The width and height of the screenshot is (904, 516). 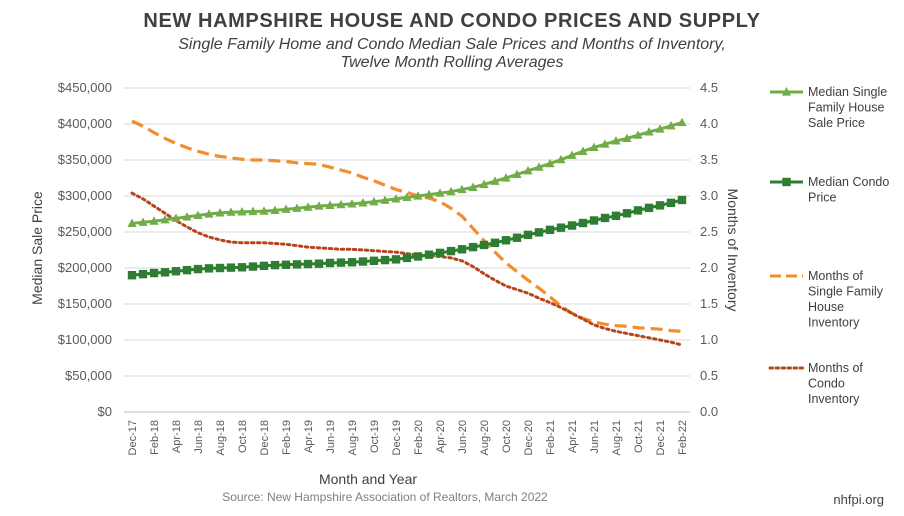 I want to click on x-tick-label: Dec-17, so click(x=133, y=437).